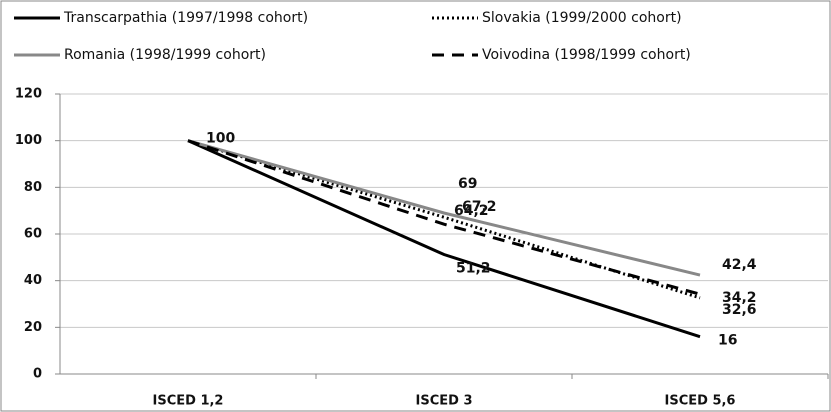 Image resolution: width=831 pixels, height=412 pixels. Describe the element at coordinates (28, 140) in the screenshot. I see `y-tick-label: 100` at that location.